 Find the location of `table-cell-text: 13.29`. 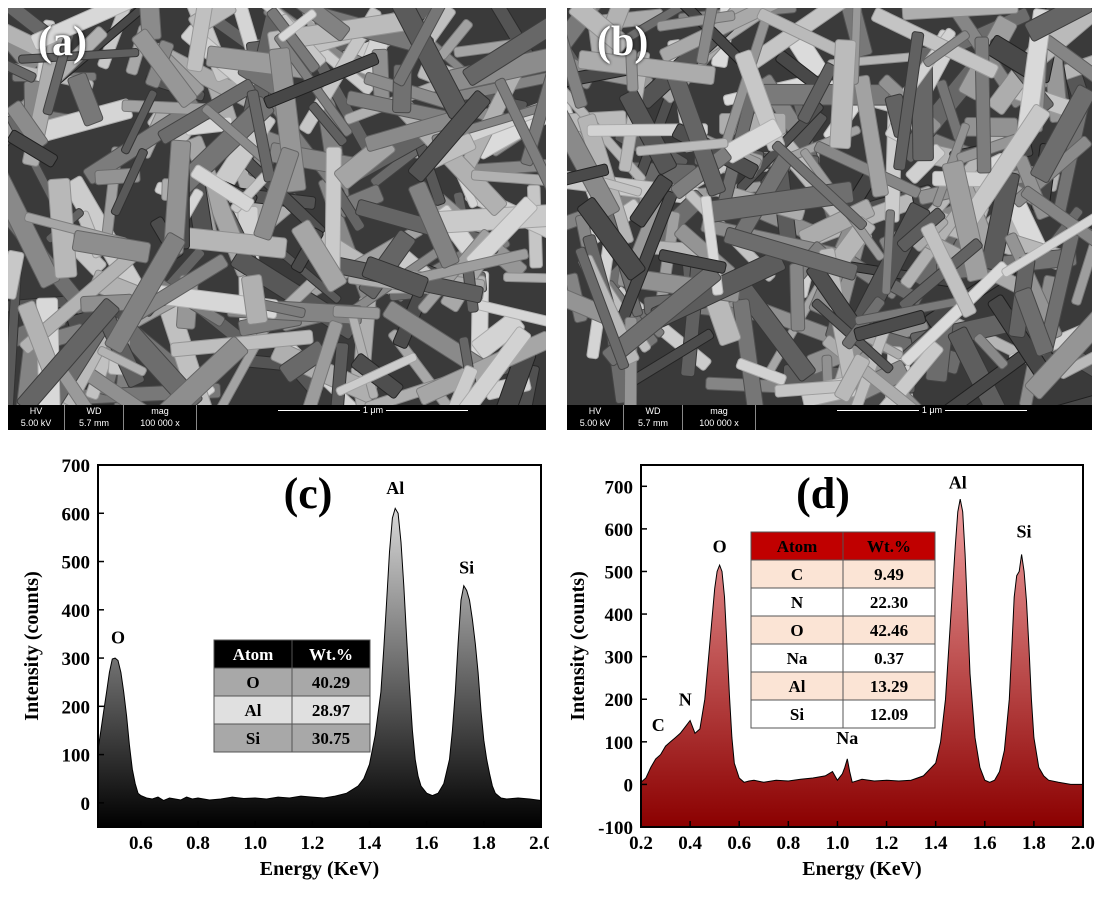

table-cell-text: 13.29 is located at coordinates (889, 686).